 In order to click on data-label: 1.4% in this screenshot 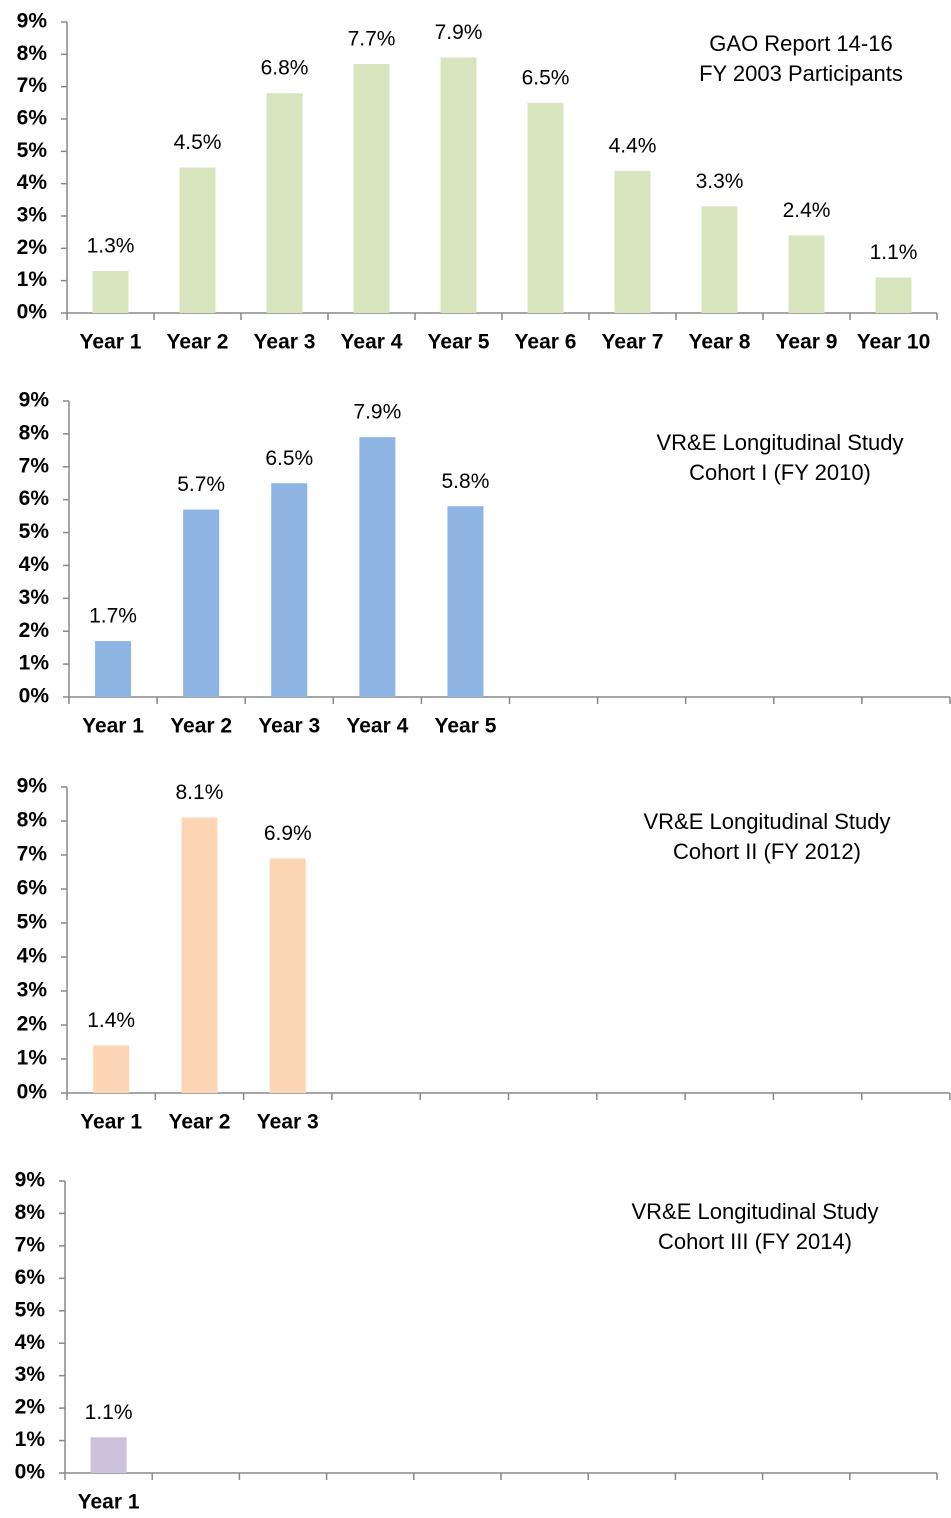, I will do `click(111, 1020)`.